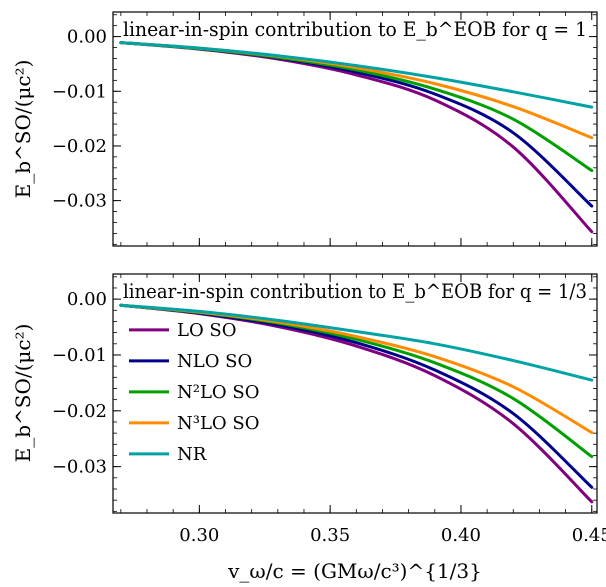 The width and height of the screenshot is (606, 587). I want to click on y-axis-label-top: E_b^SO/(μc²), so click(23, 129).